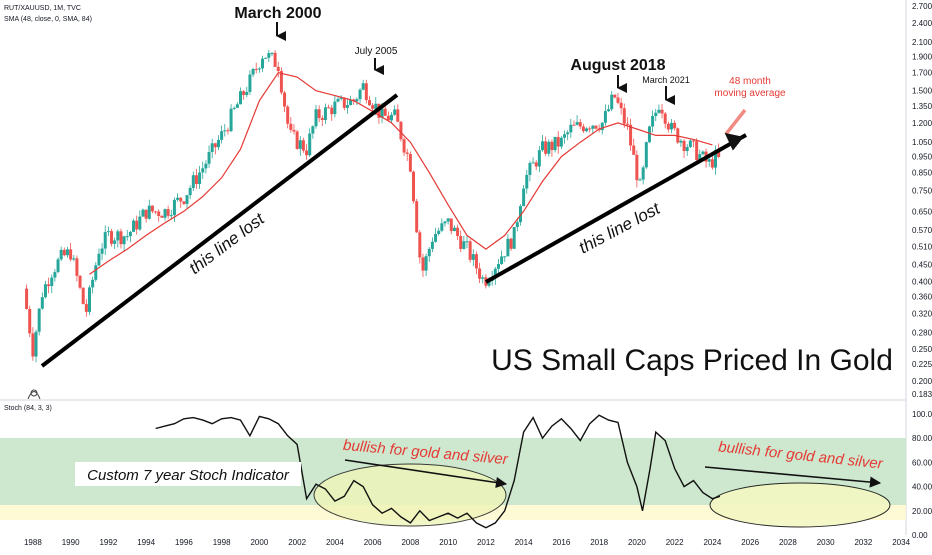 This screenshot has height=555, width=932. What do you see at coordinates (524, 542) in the screenshot?
I see `year-tick-label: 2014` at bounding box center [524, 542].